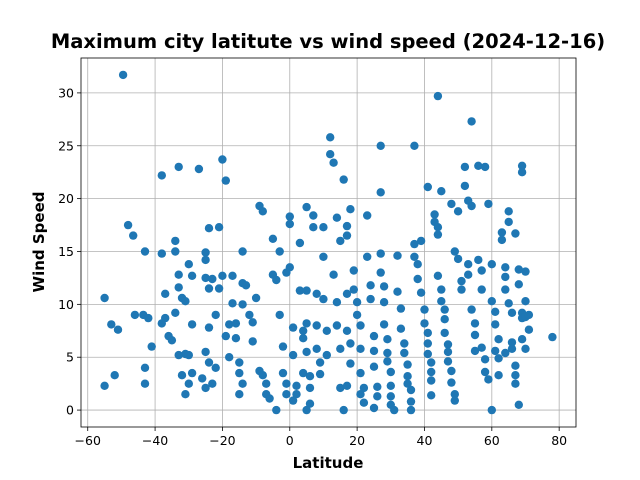 The height and width of the screenshot is (480, 640). I want to click on y-tick-label: 10, so click(66, 304).